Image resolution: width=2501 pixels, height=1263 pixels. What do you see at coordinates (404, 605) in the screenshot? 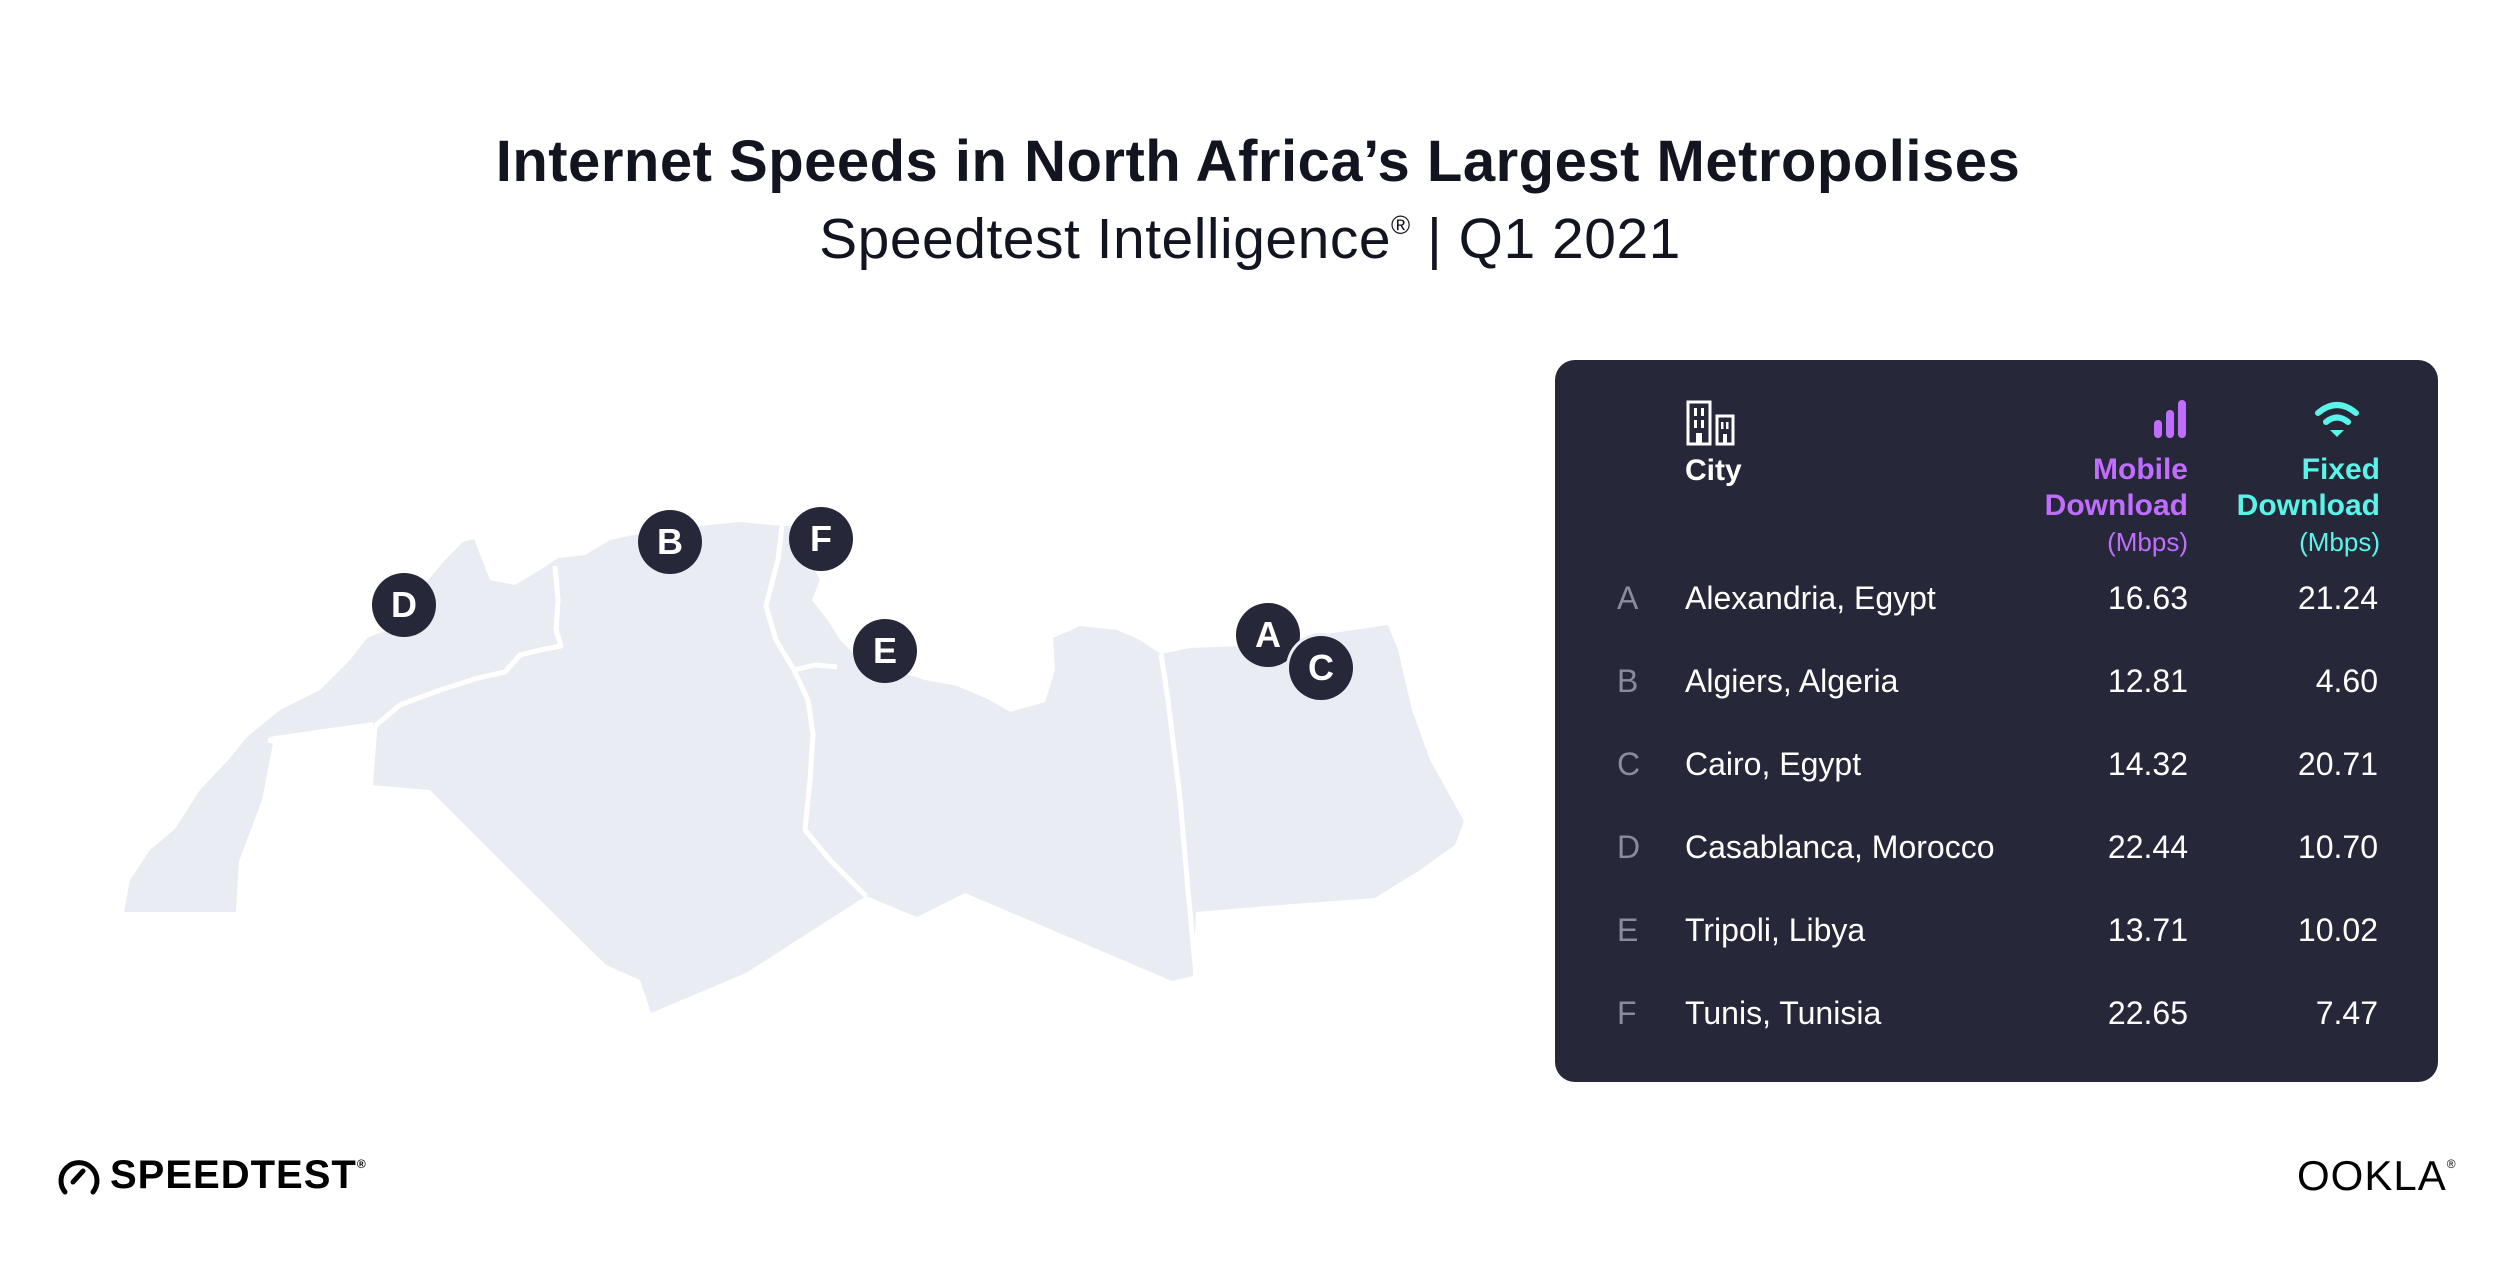
I see `map-marker-d: D` at bounding box center [404, 605].